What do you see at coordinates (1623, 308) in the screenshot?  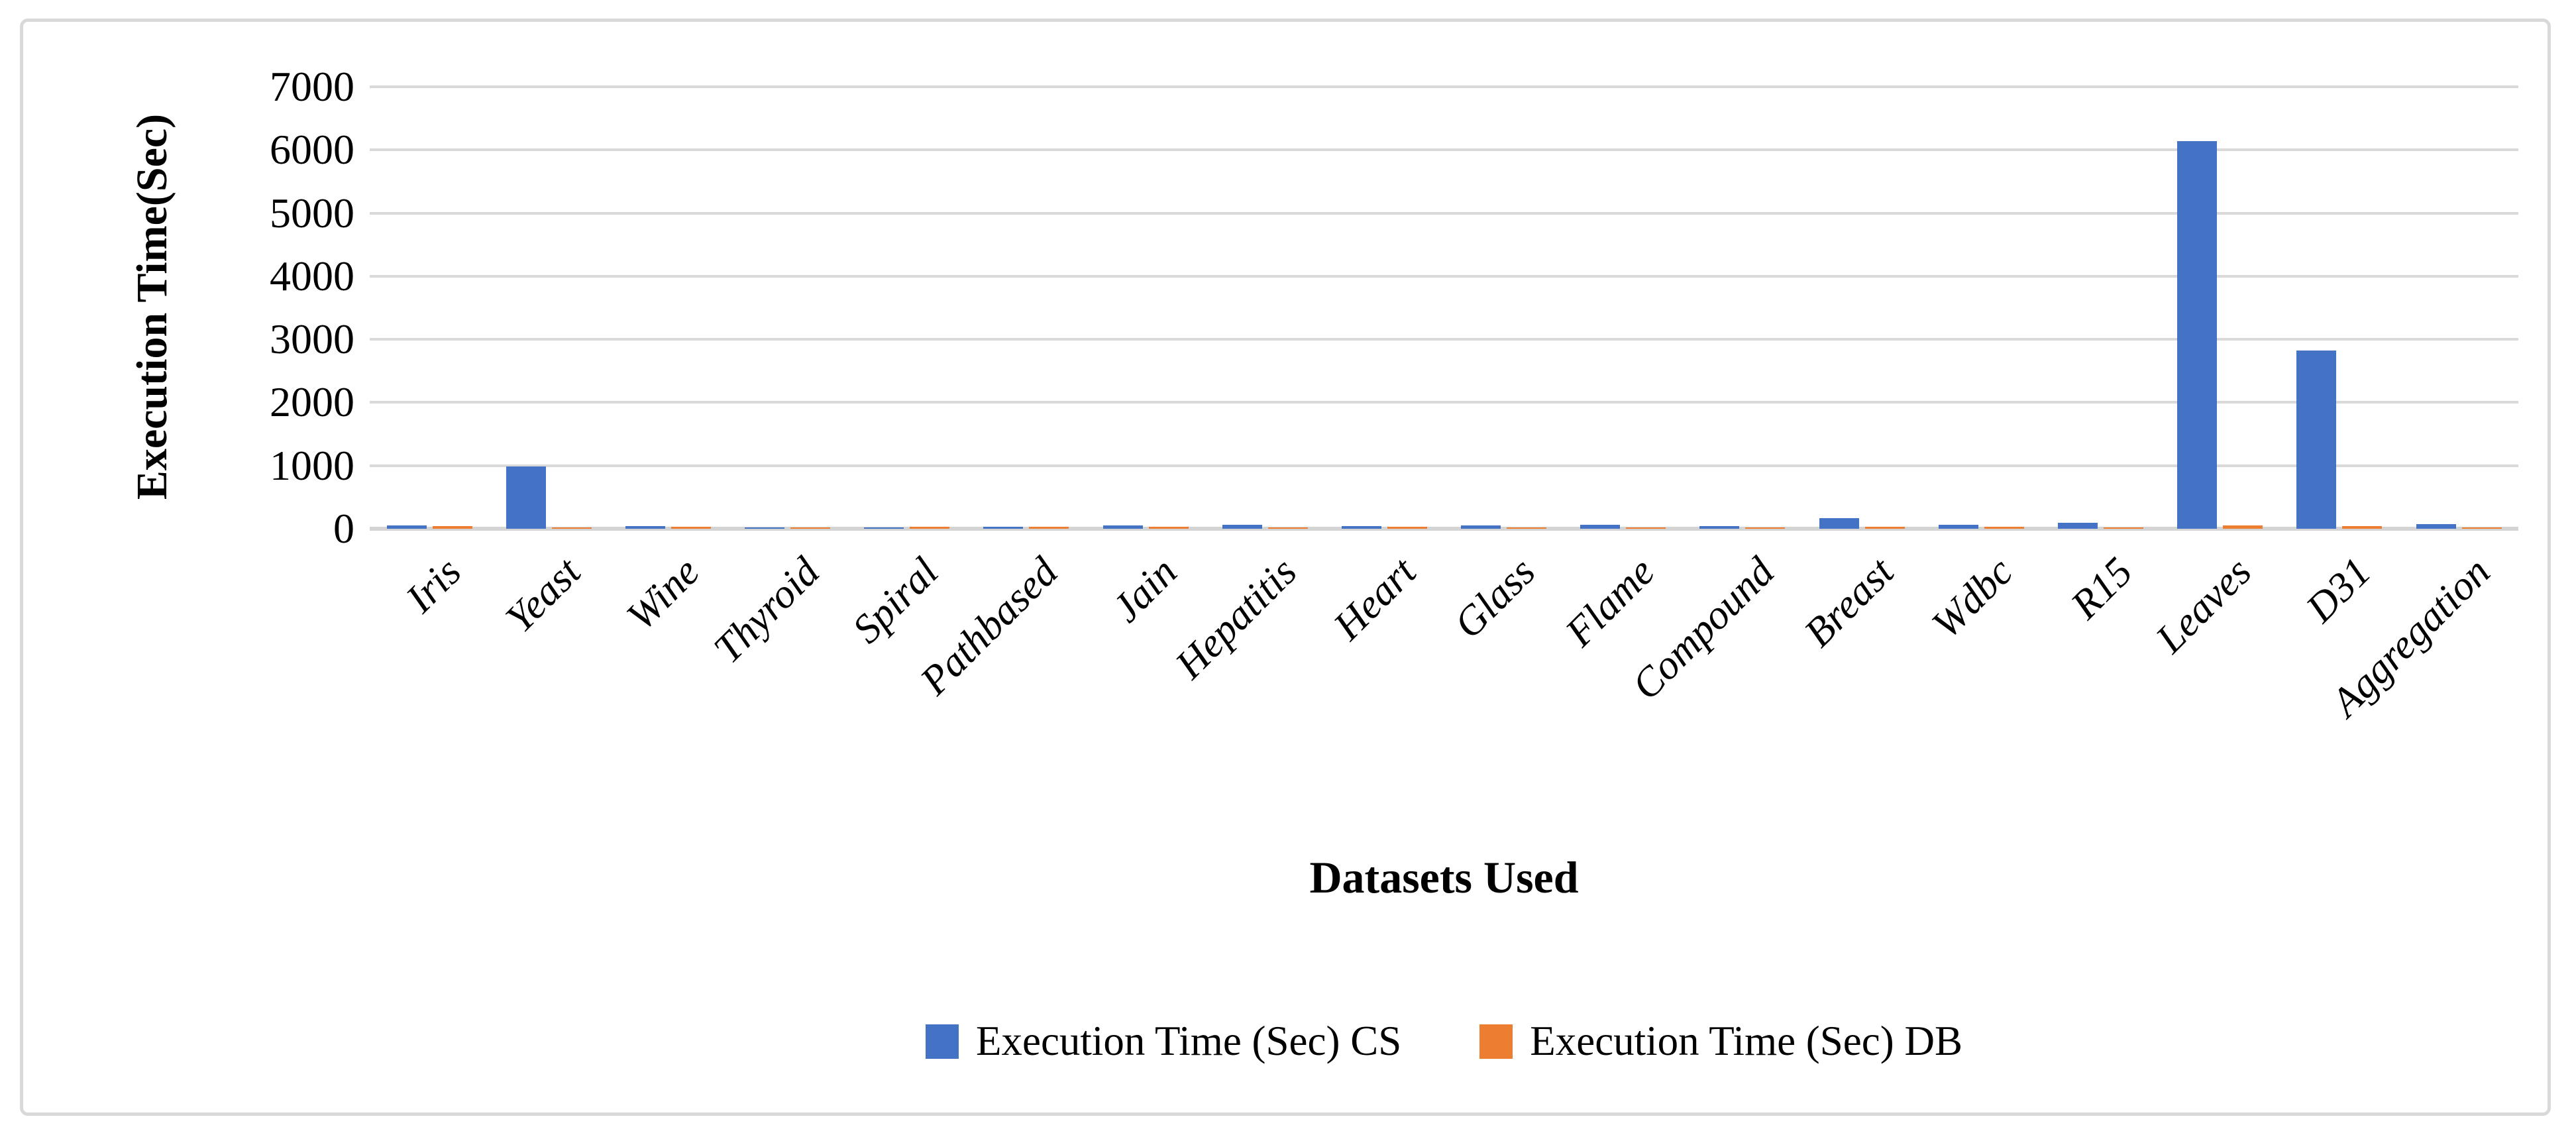 I see `category-group-flame` at bounding box center [1623, 308].